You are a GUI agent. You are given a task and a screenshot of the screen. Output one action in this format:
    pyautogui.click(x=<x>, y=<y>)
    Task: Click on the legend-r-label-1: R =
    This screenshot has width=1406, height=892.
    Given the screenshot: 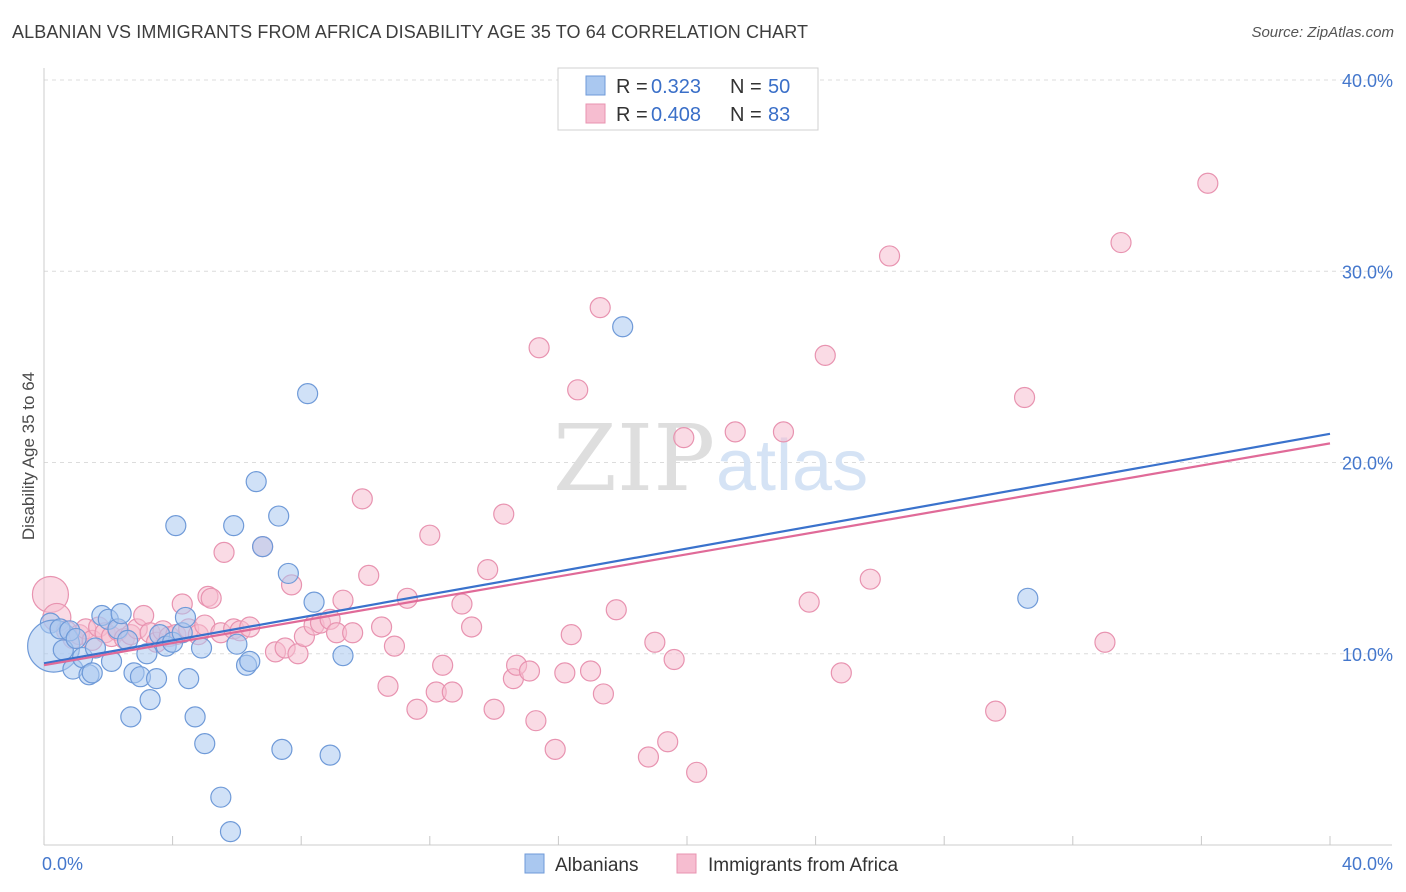 What is the action you would take?
    pyautogui.click(x=632, y=87)
    